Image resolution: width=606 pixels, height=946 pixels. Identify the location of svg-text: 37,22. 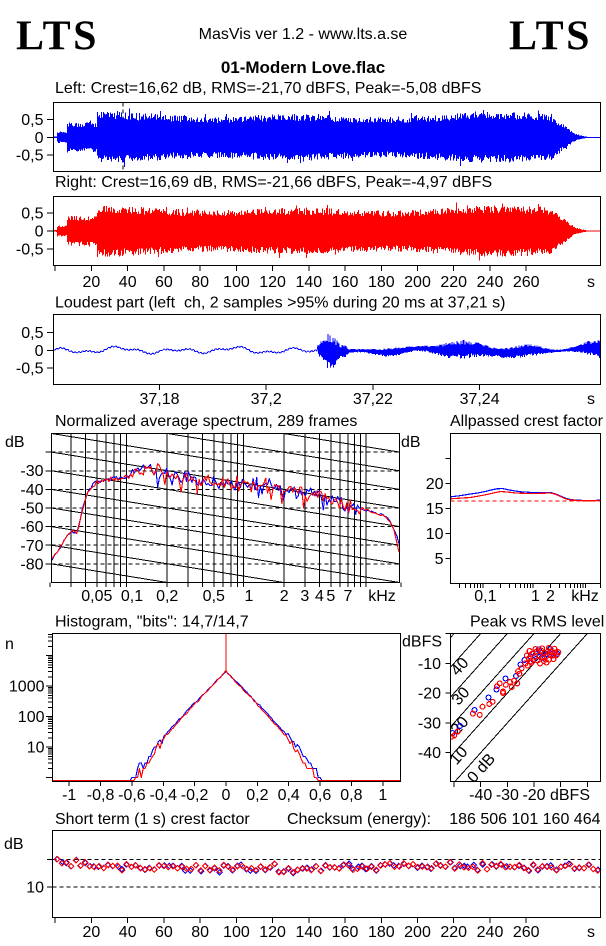
(373, 399).